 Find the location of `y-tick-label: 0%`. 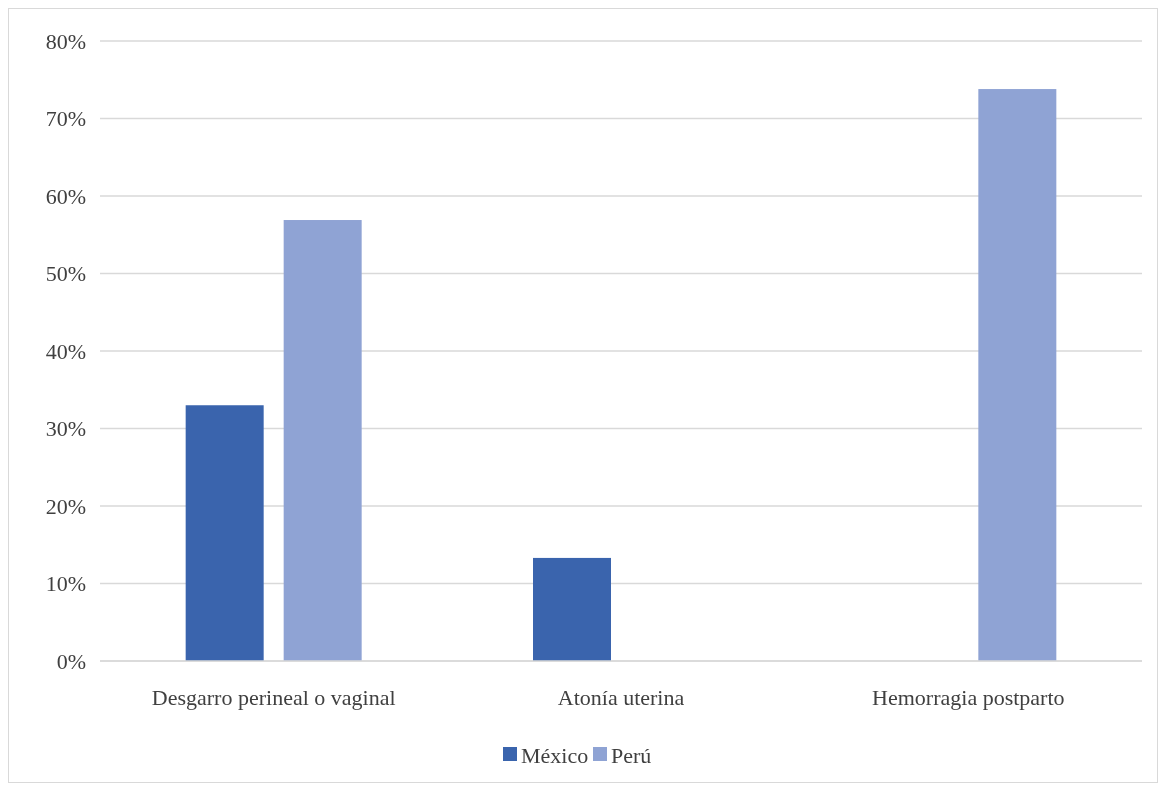

y-tick-label: 0% is located at coordinates (71, 661).